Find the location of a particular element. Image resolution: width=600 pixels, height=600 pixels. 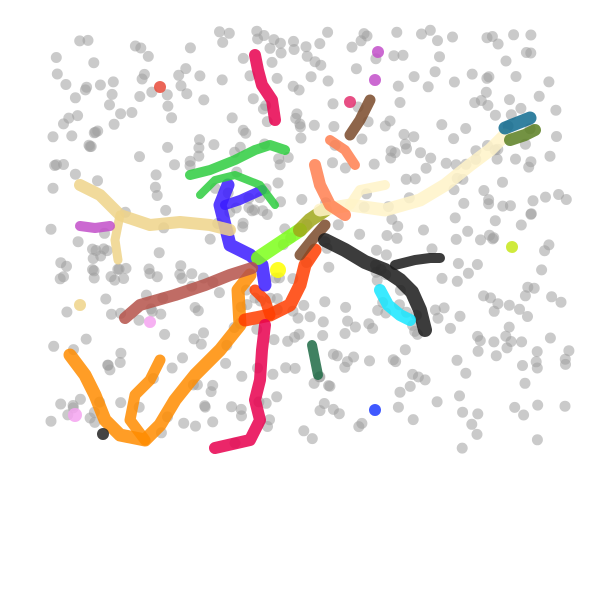

cyan-trail is located at coordinates (395, 305).